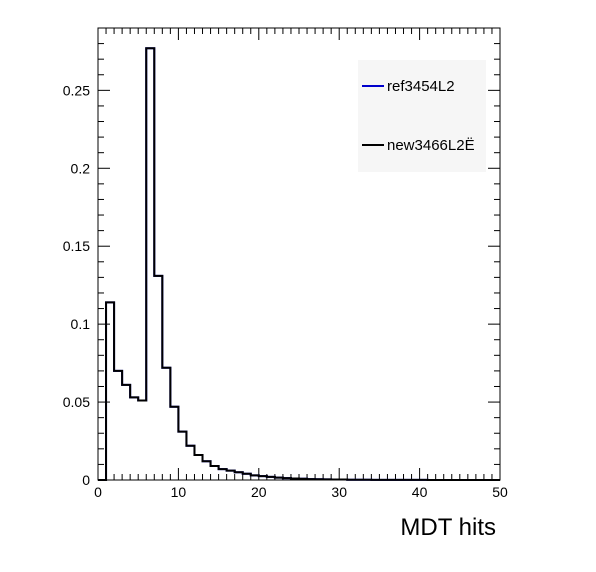 Image resolution: width=596 pixels, height=572 pixels. What do you see at coordinates (81, 168) in the screenshot?
I see `y-tick-label: 0.2` at bounding box center [81, 168].